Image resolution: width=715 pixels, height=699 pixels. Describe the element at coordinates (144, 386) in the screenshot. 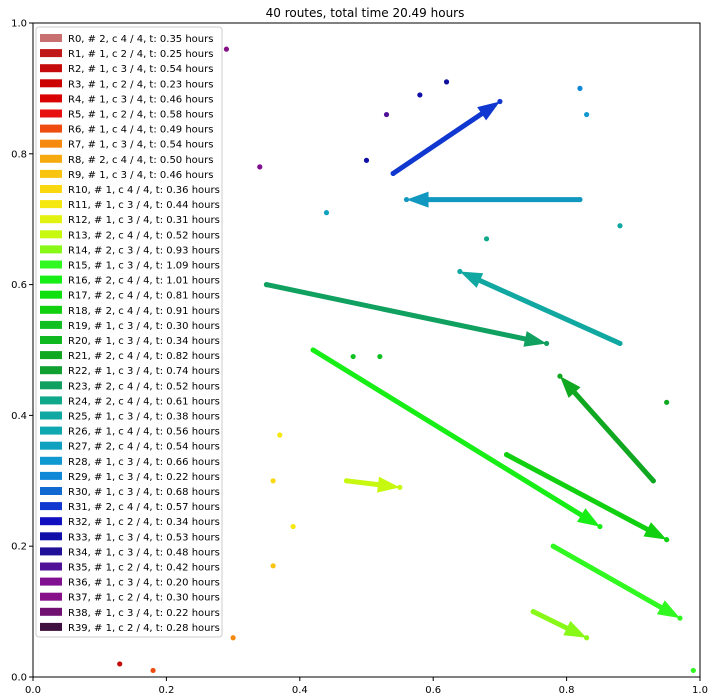

I see `legend-label-23: R23, # 2, c 4 / 4, t: 0.52 hours` at that location.